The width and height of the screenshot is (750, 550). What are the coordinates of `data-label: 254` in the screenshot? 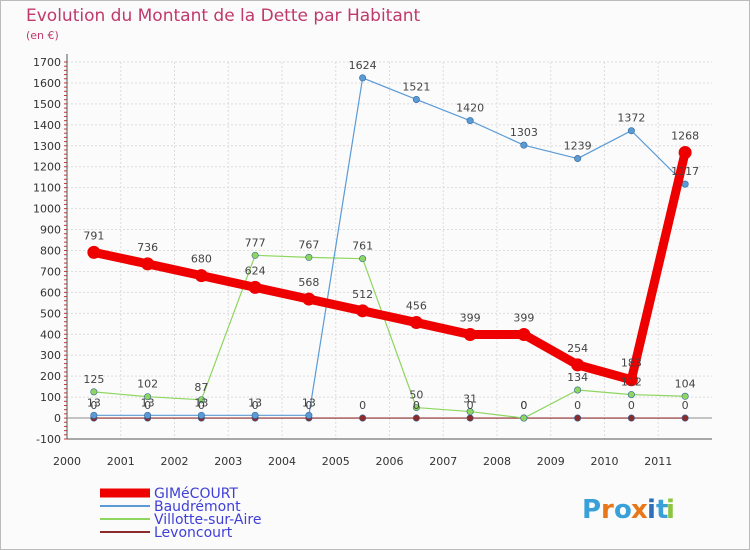 It's located at (577, 348).